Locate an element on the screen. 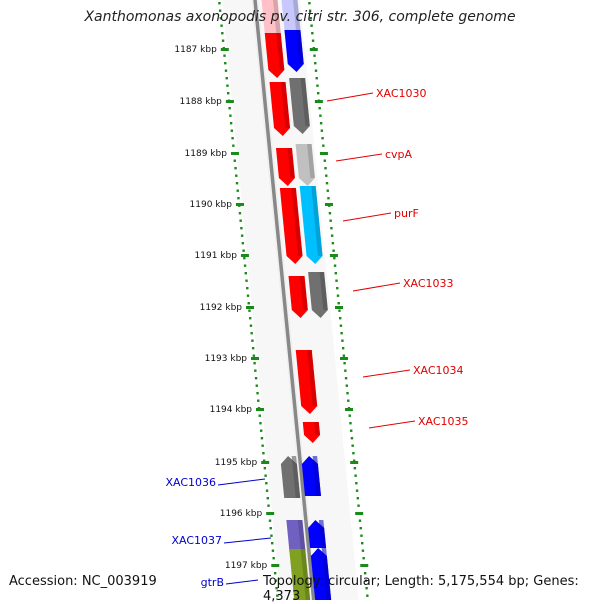 The height and width of the screenshot is (604, 600). kbp-label: 1190 kbp is located at coordinates (211, 205).